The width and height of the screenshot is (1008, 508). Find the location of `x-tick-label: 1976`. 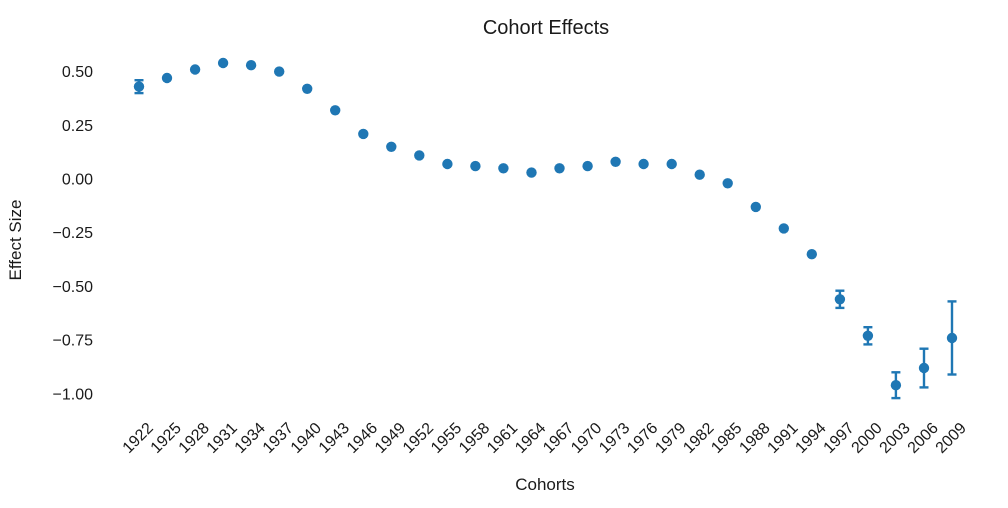

x-tick-label: 1976 is located at coordinates (642, 438).